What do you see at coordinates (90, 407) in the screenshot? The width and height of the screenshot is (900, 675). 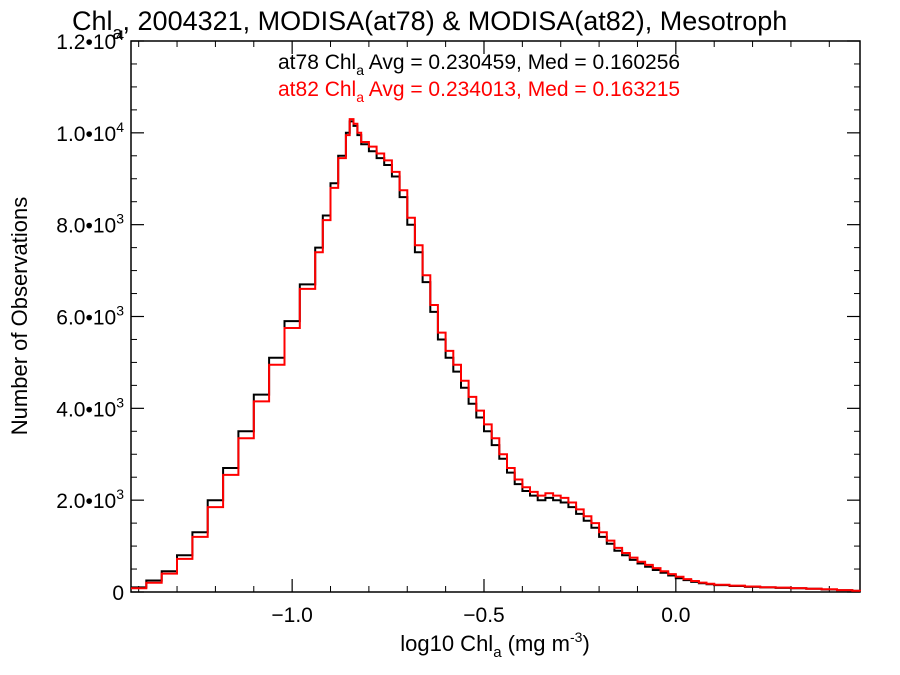 I see `y-tick-label-2: 4.0•103` at bounding box center [90, 407].